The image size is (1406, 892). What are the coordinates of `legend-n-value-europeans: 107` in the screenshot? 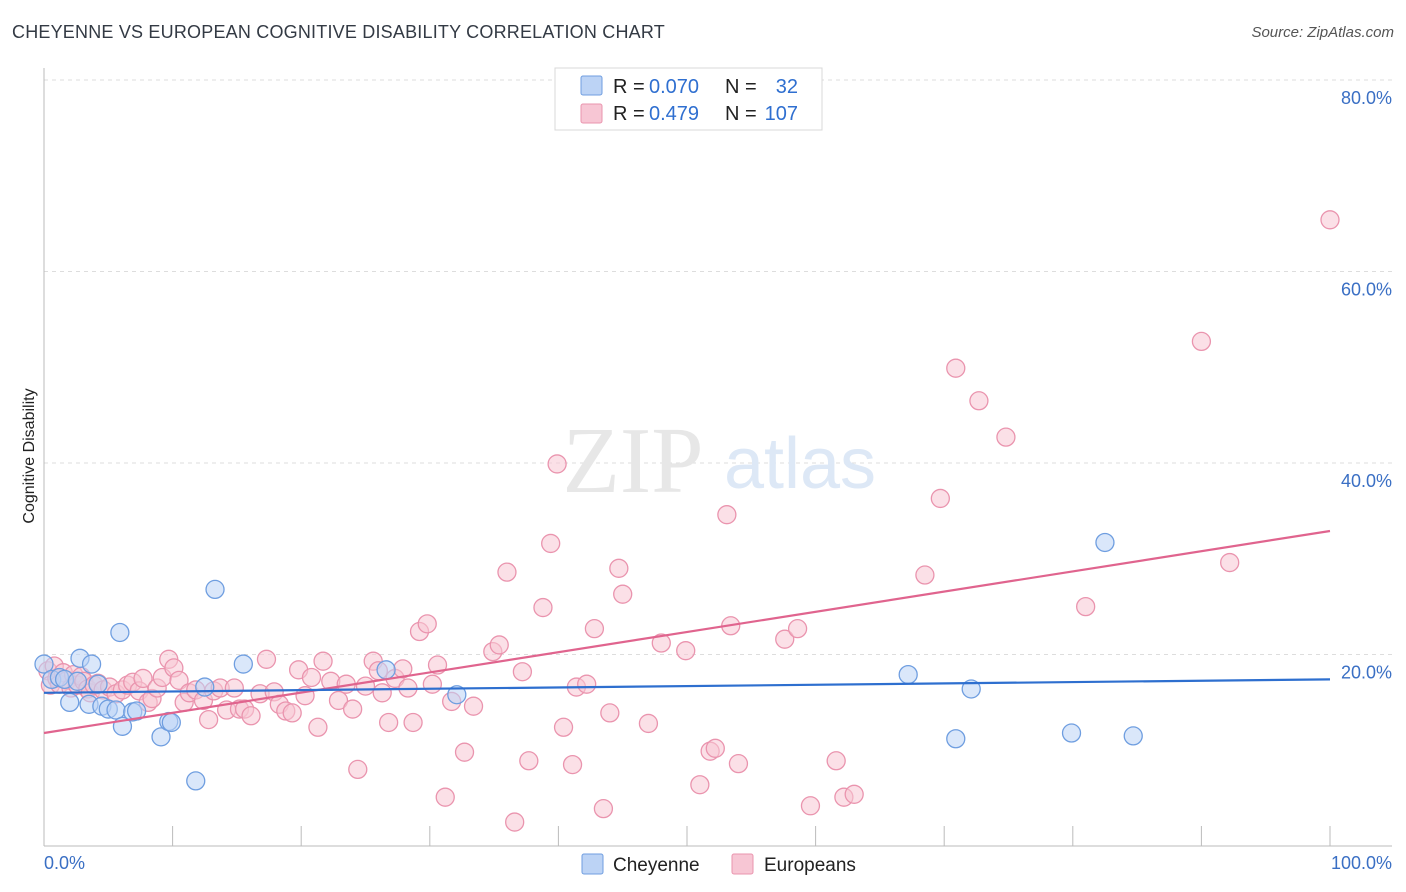 It's located at (781, 114).